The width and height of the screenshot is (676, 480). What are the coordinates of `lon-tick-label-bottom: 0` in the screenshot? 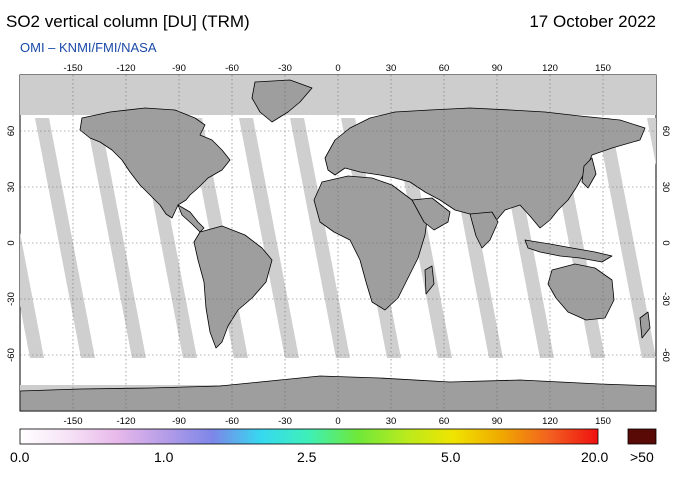 It's located at (337, 421).